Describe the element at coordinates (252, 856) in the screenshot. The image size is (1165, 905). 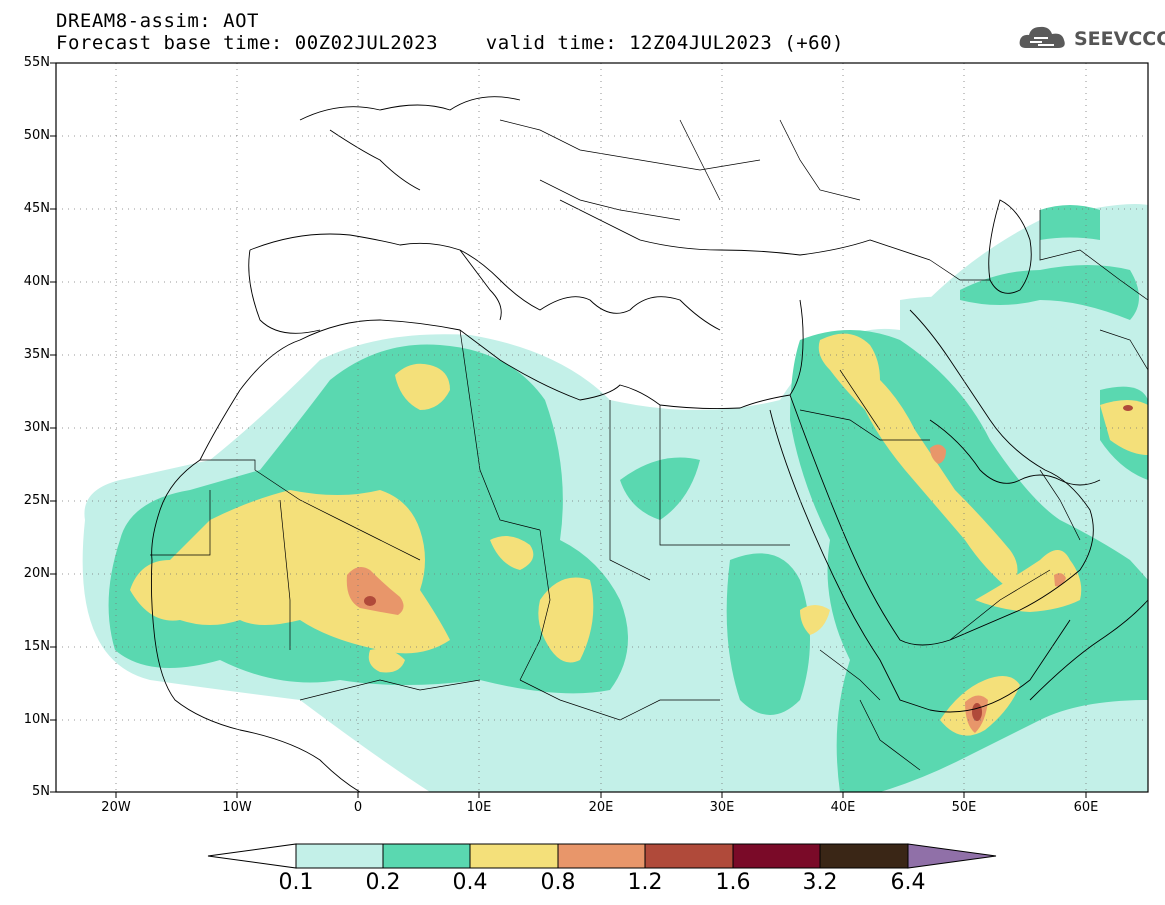
I see `colorbar-low-arrow` at that location.